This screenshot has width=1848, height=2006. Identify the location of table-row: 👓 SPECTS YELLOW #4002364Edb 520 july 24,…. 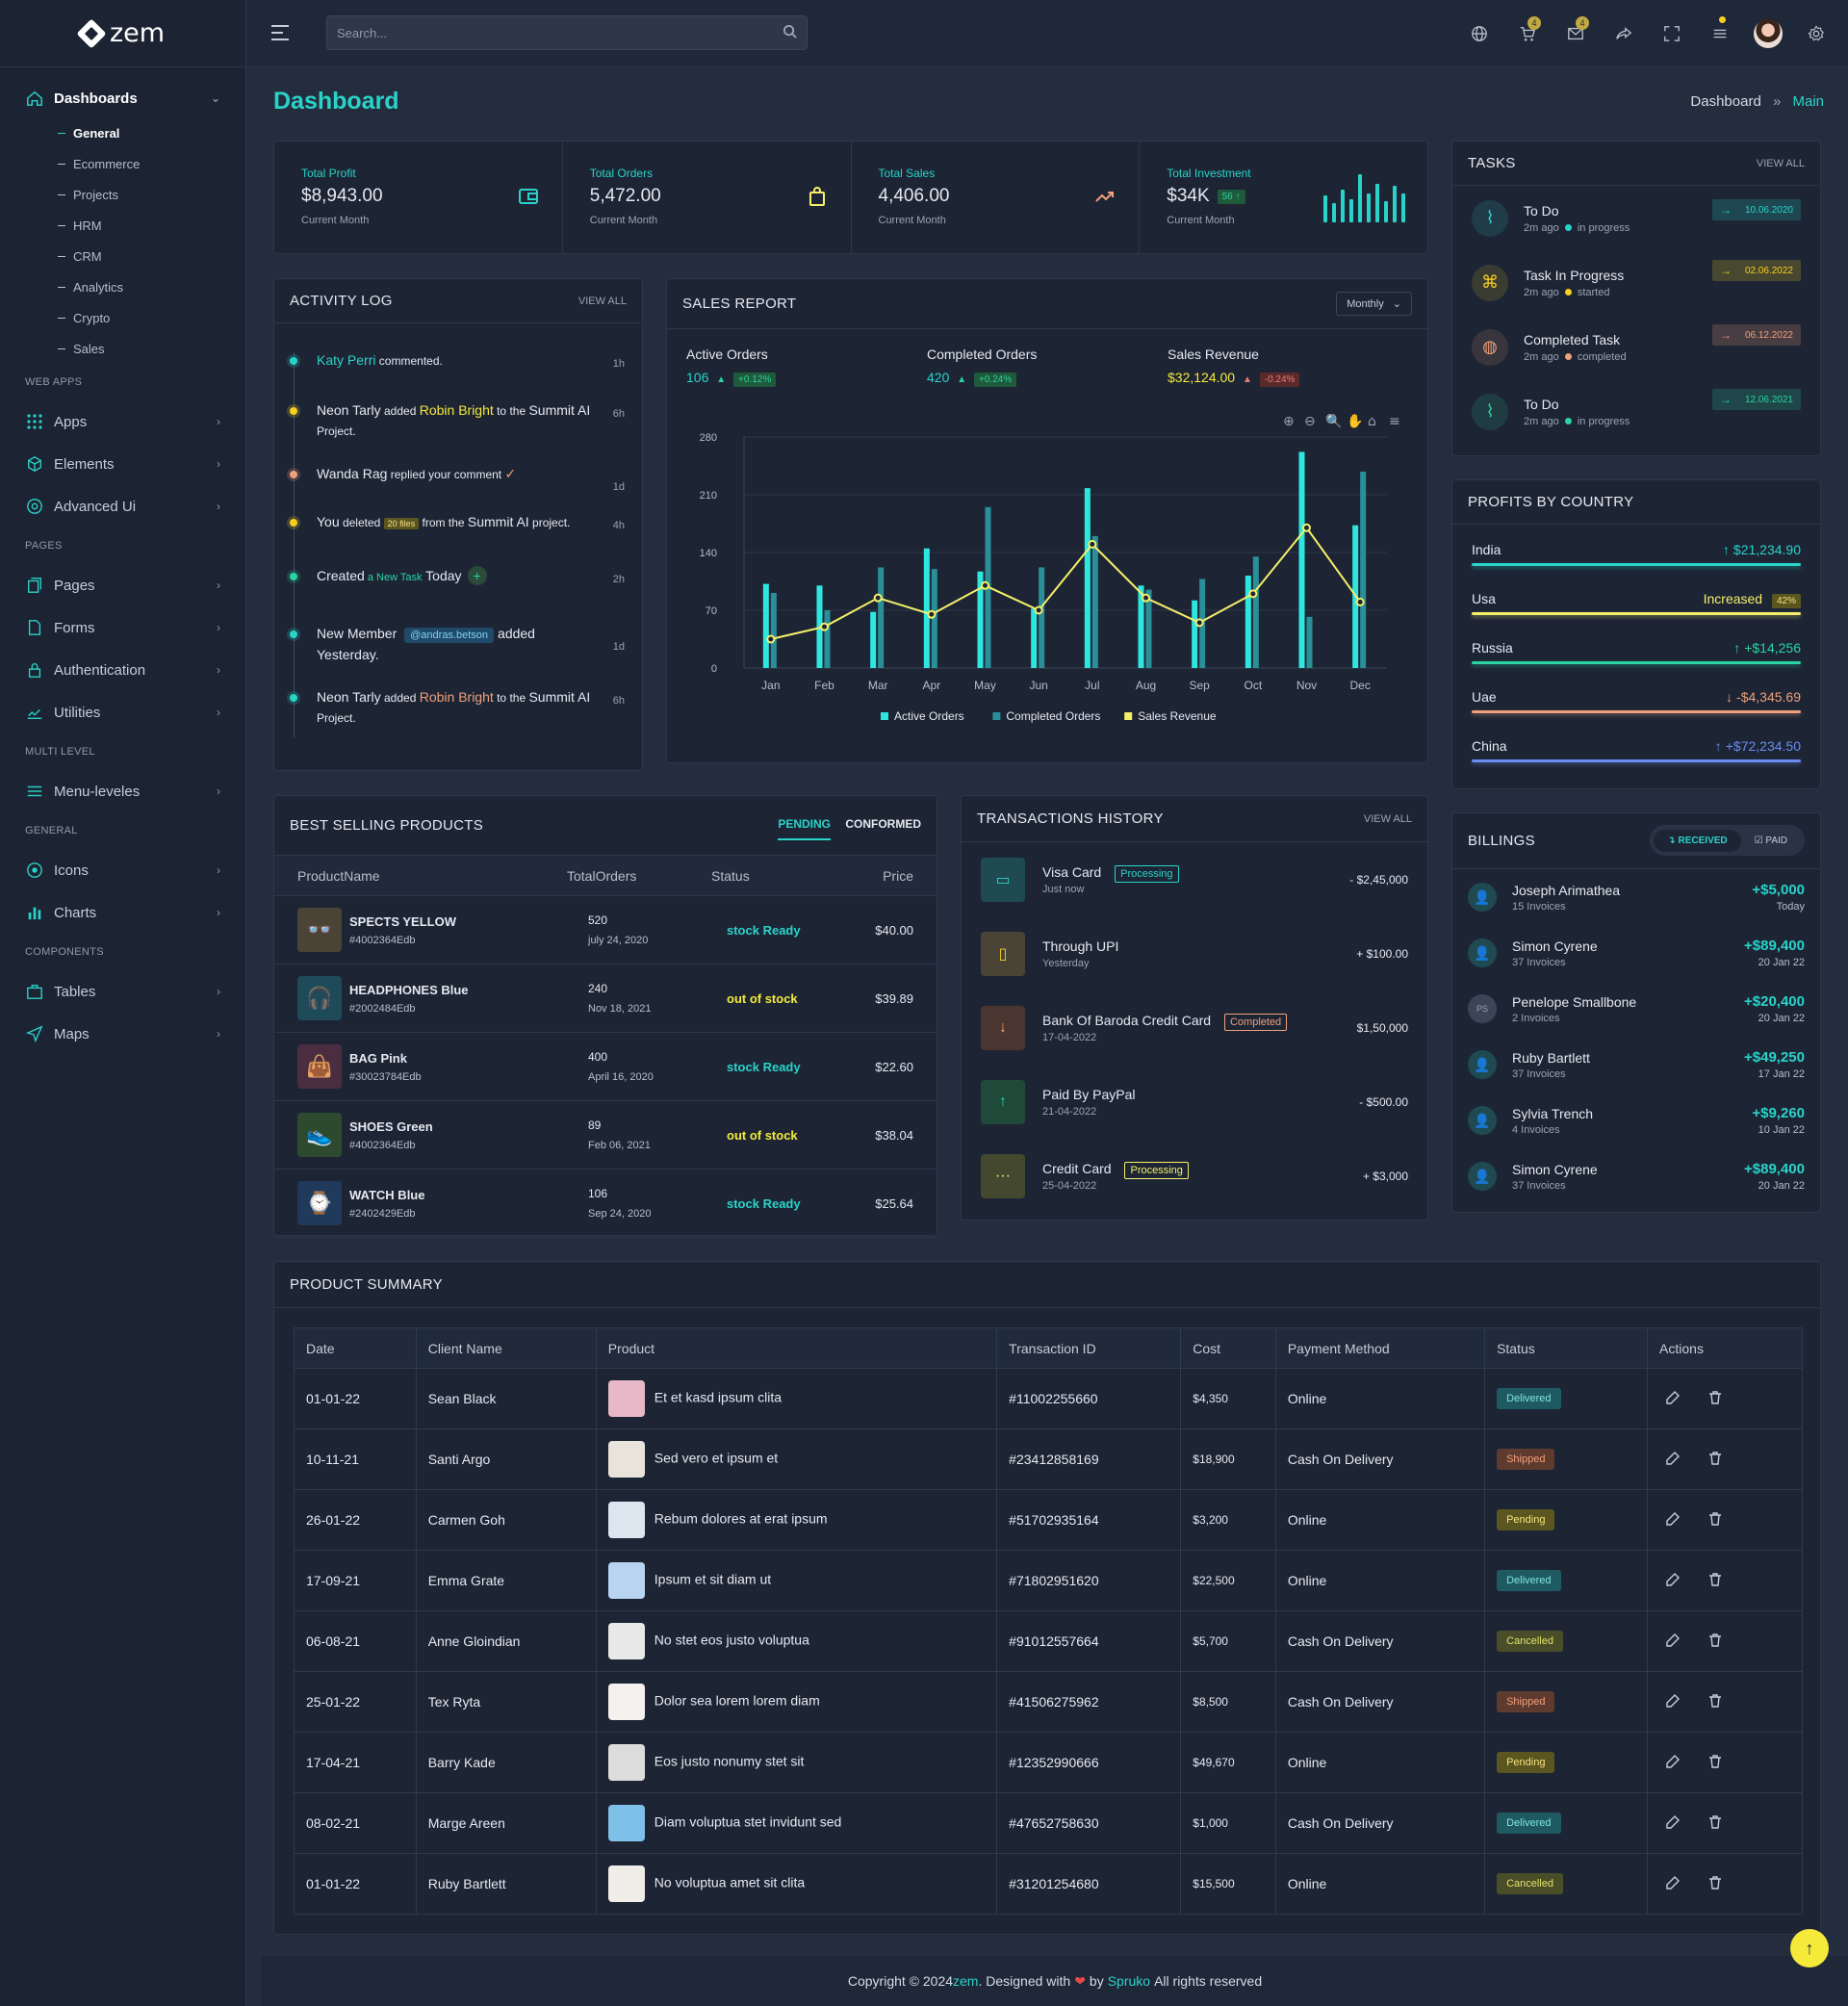
(605, 930).